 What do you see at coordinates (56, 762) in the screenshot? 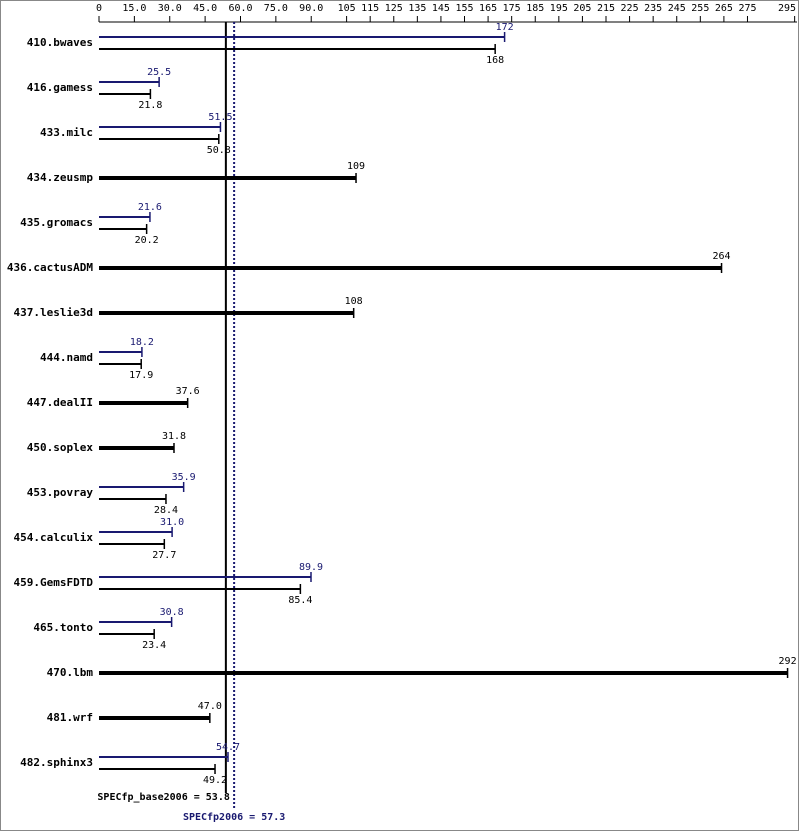
I see `category-label: 482.sphinx3` at bounding box center [56, 762].